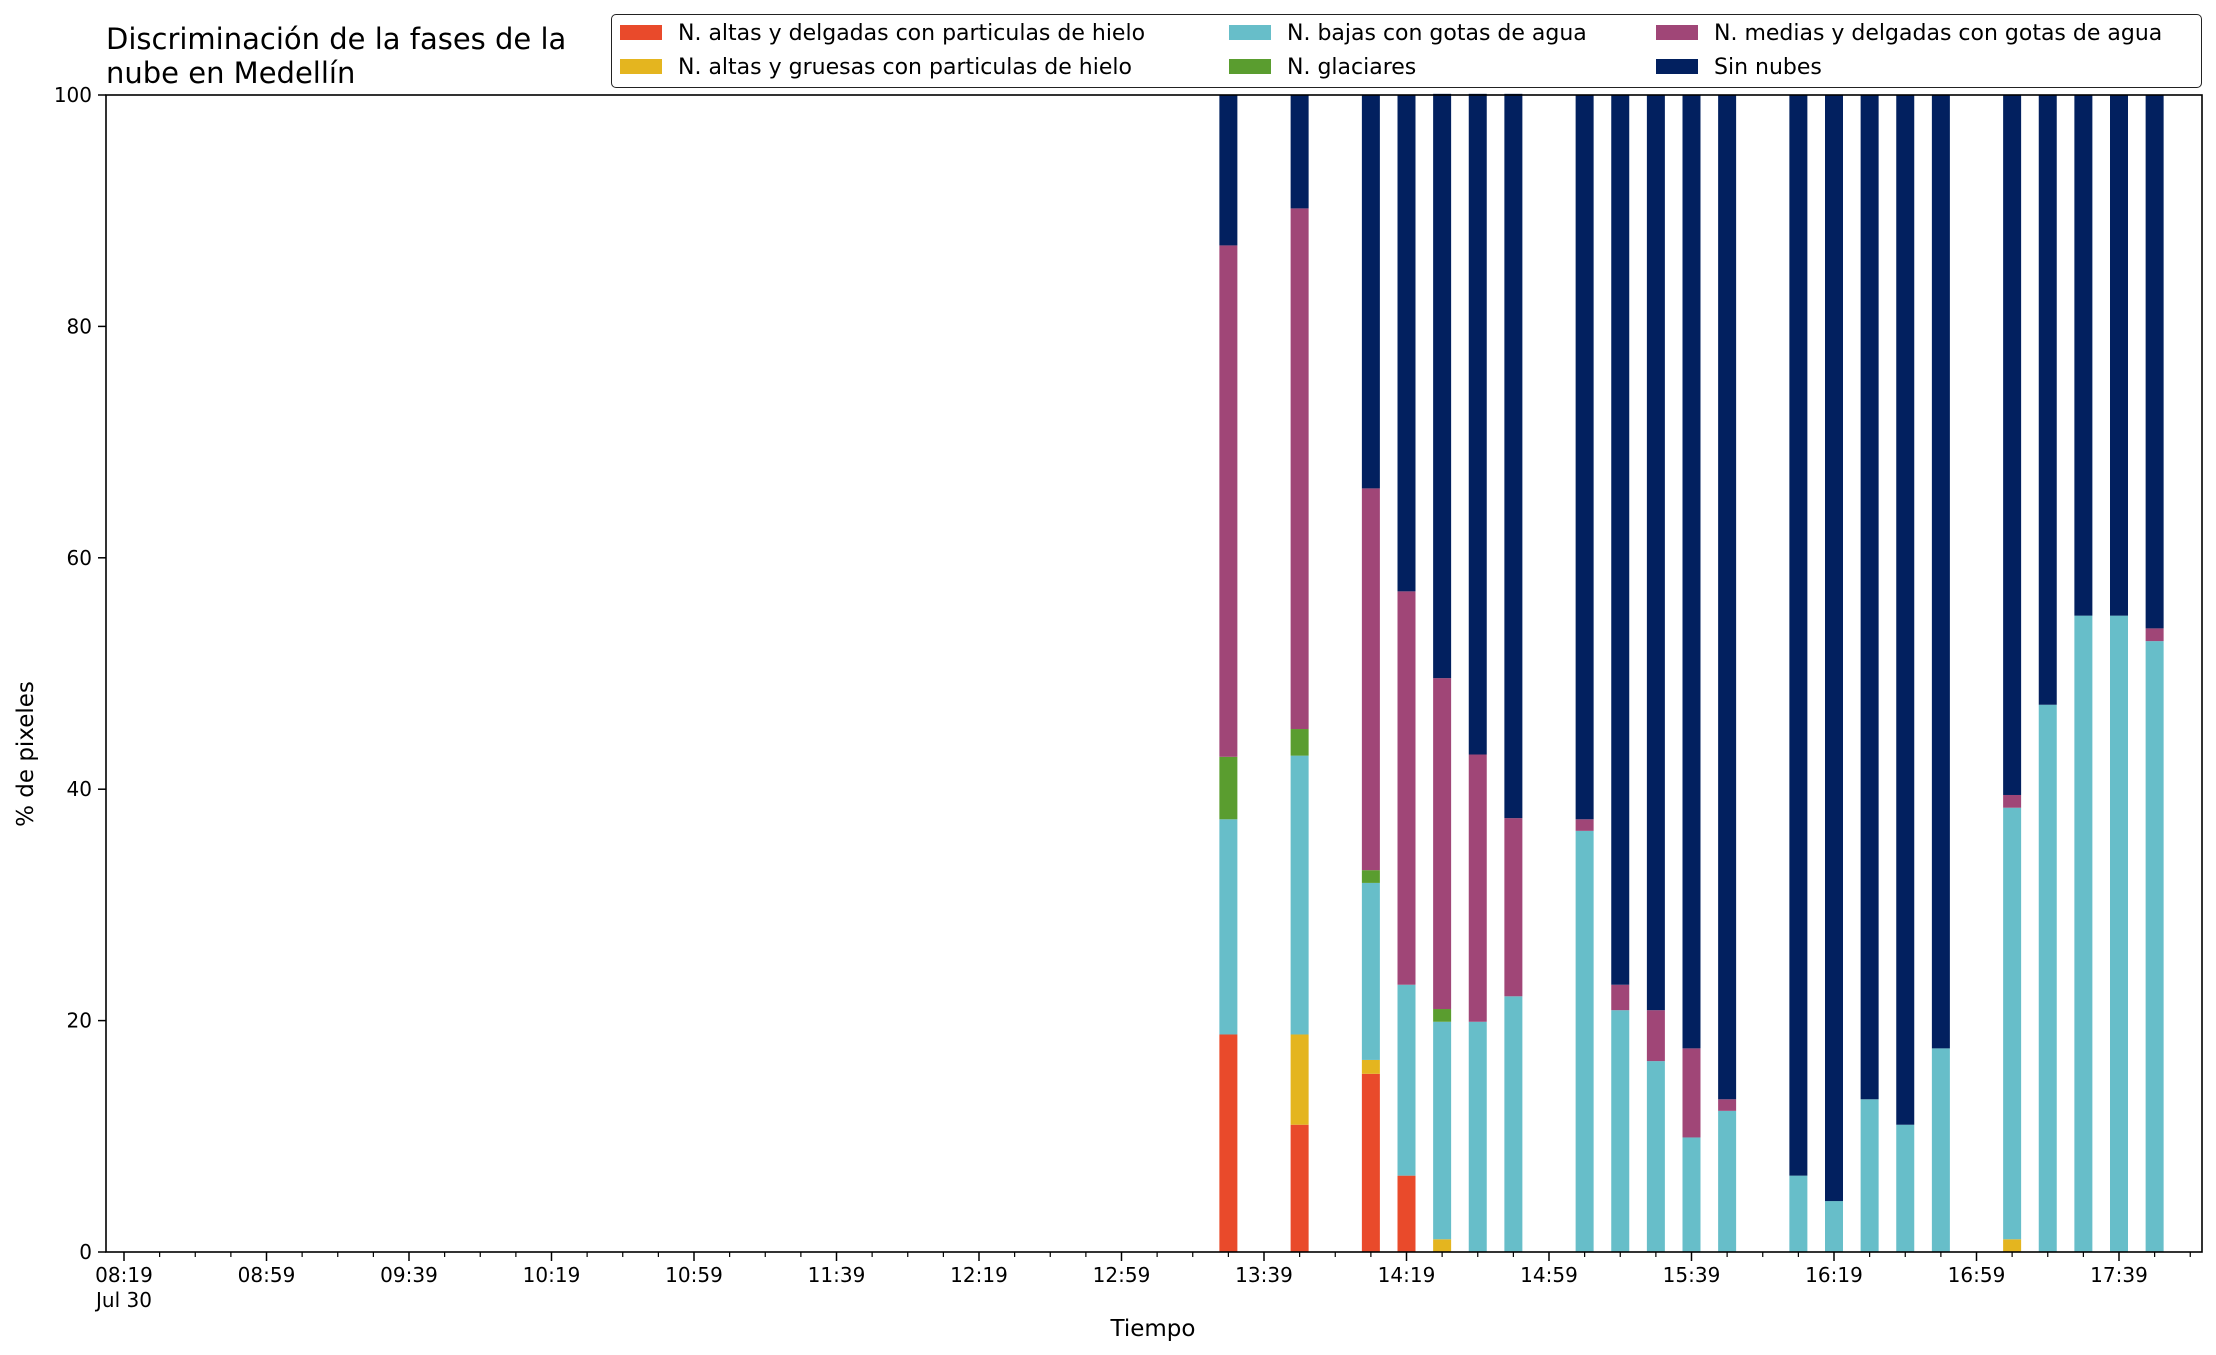 The height and width of the screenshot is (1355, 2216). What do you see at coordinates (79, 326) in the screenshot?
I see `y-tick-label: 80` at bounding box center [79, 326].